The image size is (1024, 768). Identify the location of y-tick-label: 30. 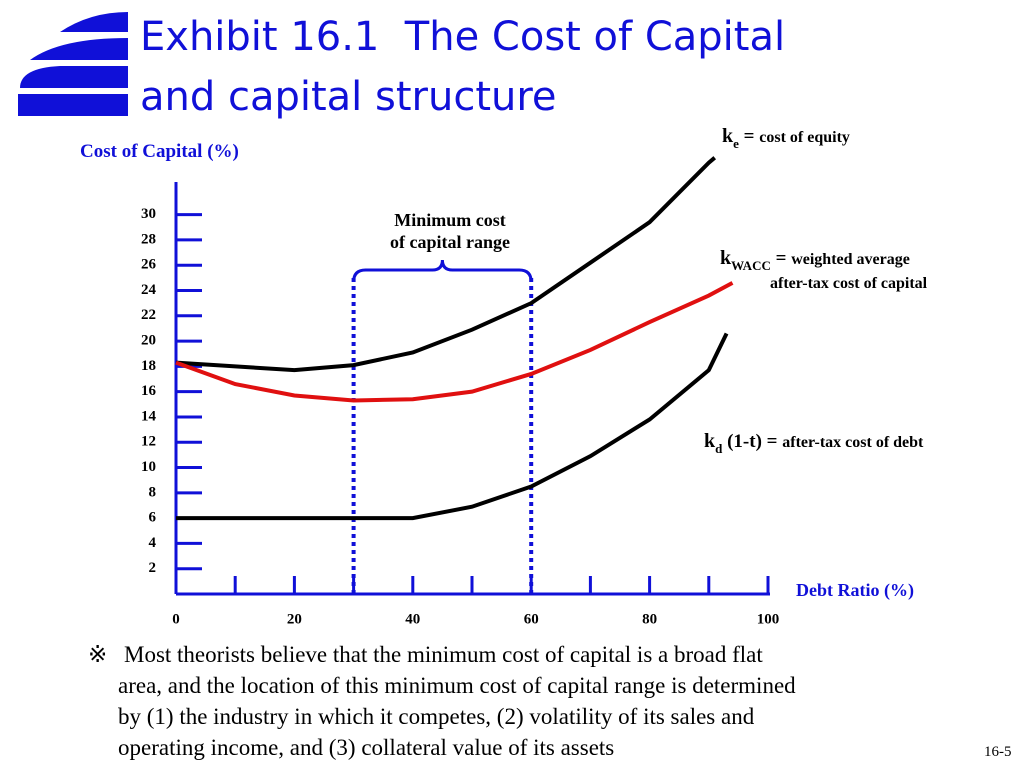
(148, 214).